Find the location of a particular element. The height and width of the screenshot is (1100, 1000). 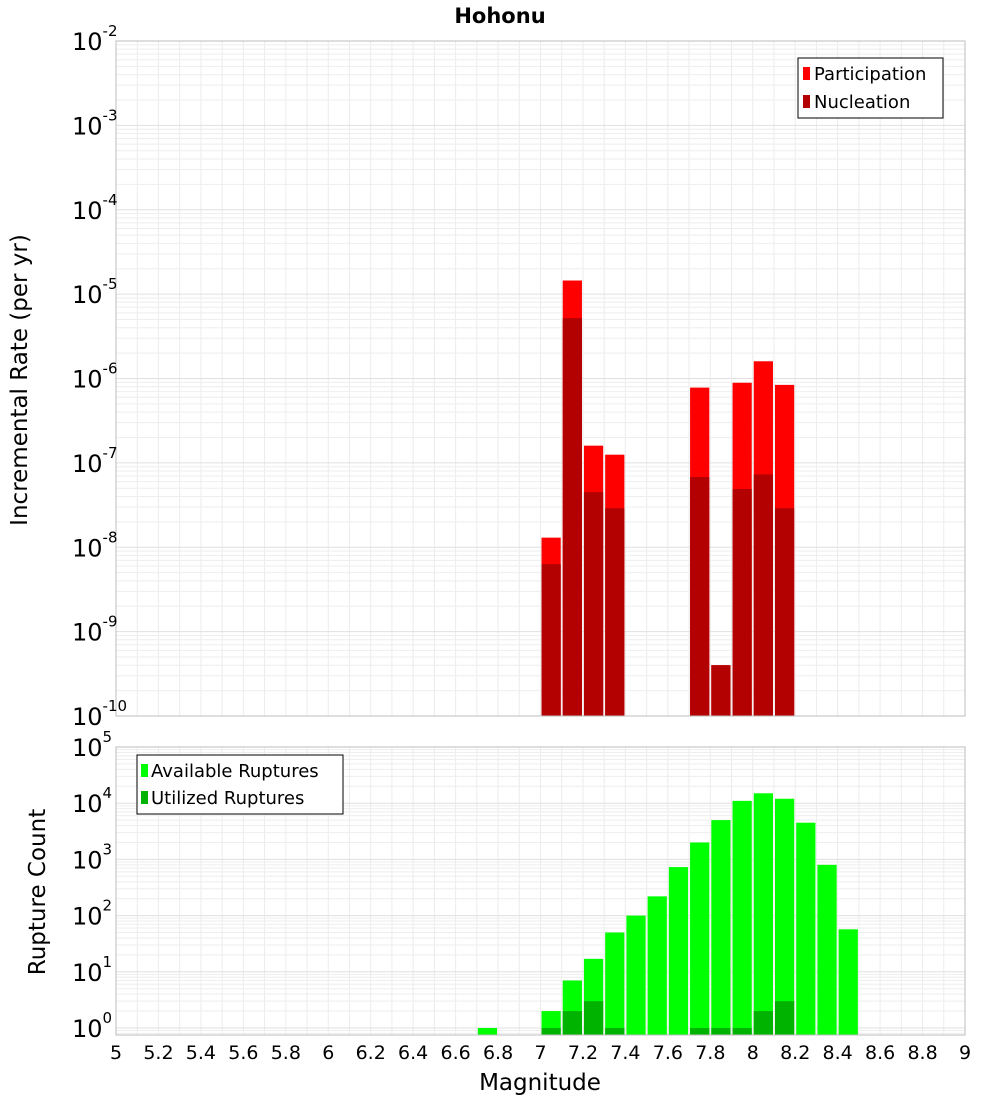

top-bars is located at coordinates (668, 498).